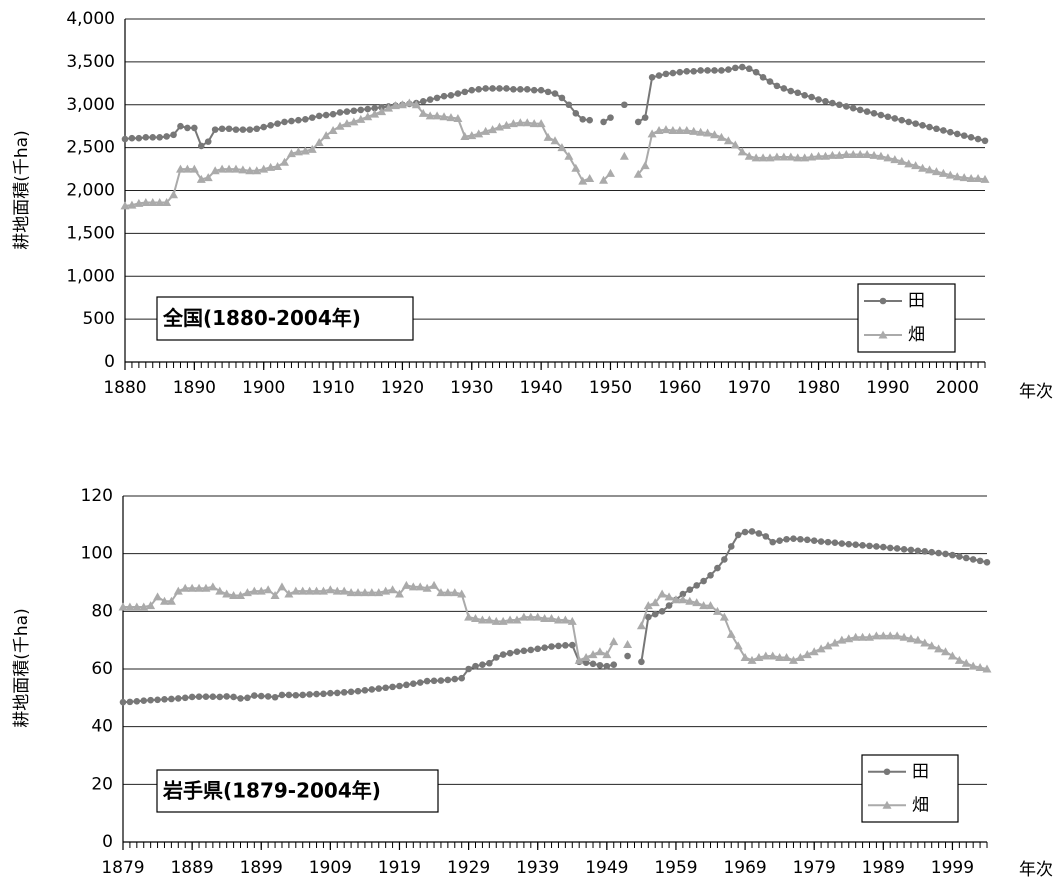 The image size is (1062, 885). What do you see at coordinates (330, 868) in the screenshot?
I see `x-tick-label: 1909` at bounding box center [330, 868].